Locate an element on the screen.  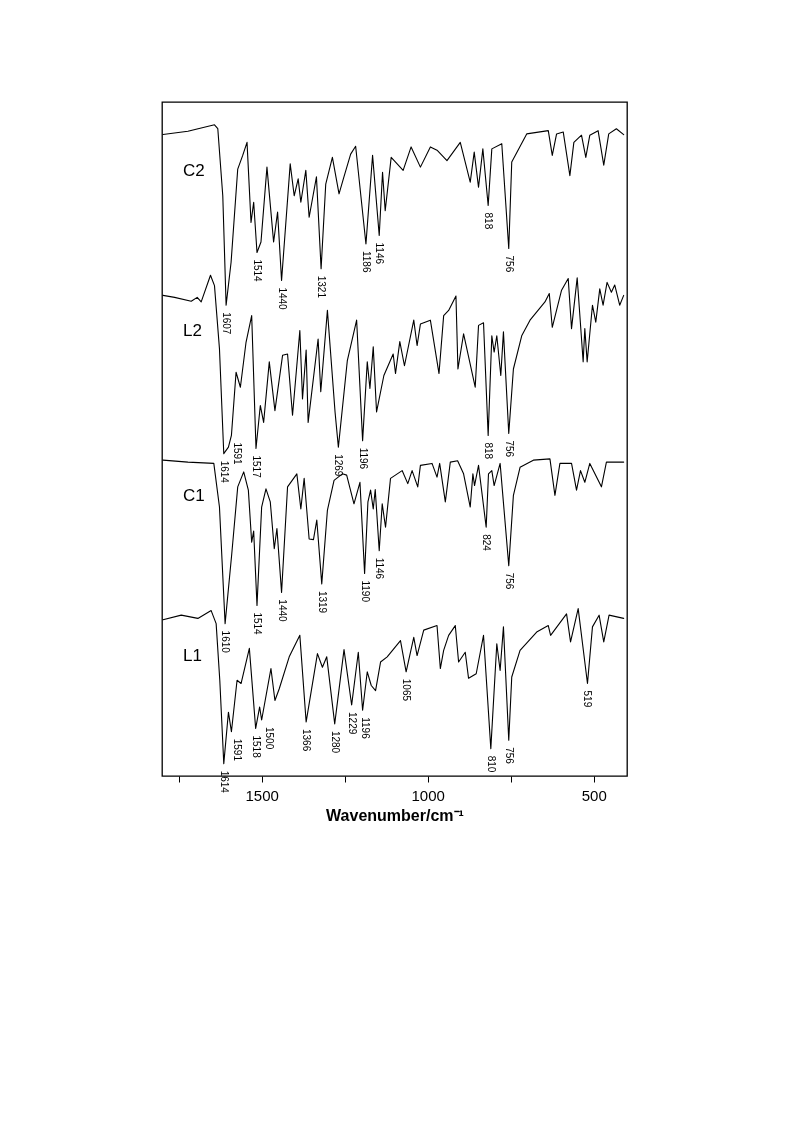
series-label: C2 is located at coordinates (194, 170).